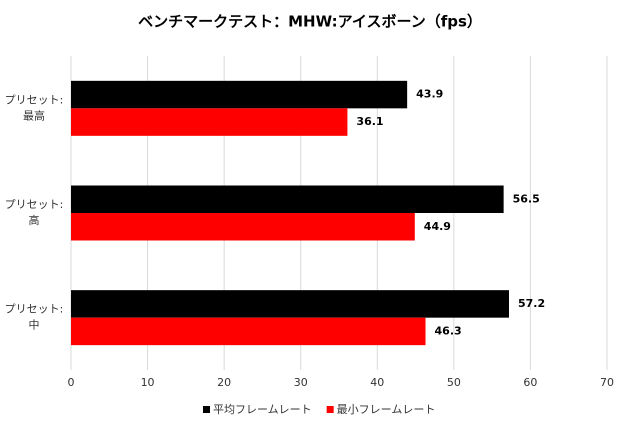 The image size is (620, 425). Describe the element at coordinates (448, 330) in the screenshot. I see `value-label: 46.3` at that location.